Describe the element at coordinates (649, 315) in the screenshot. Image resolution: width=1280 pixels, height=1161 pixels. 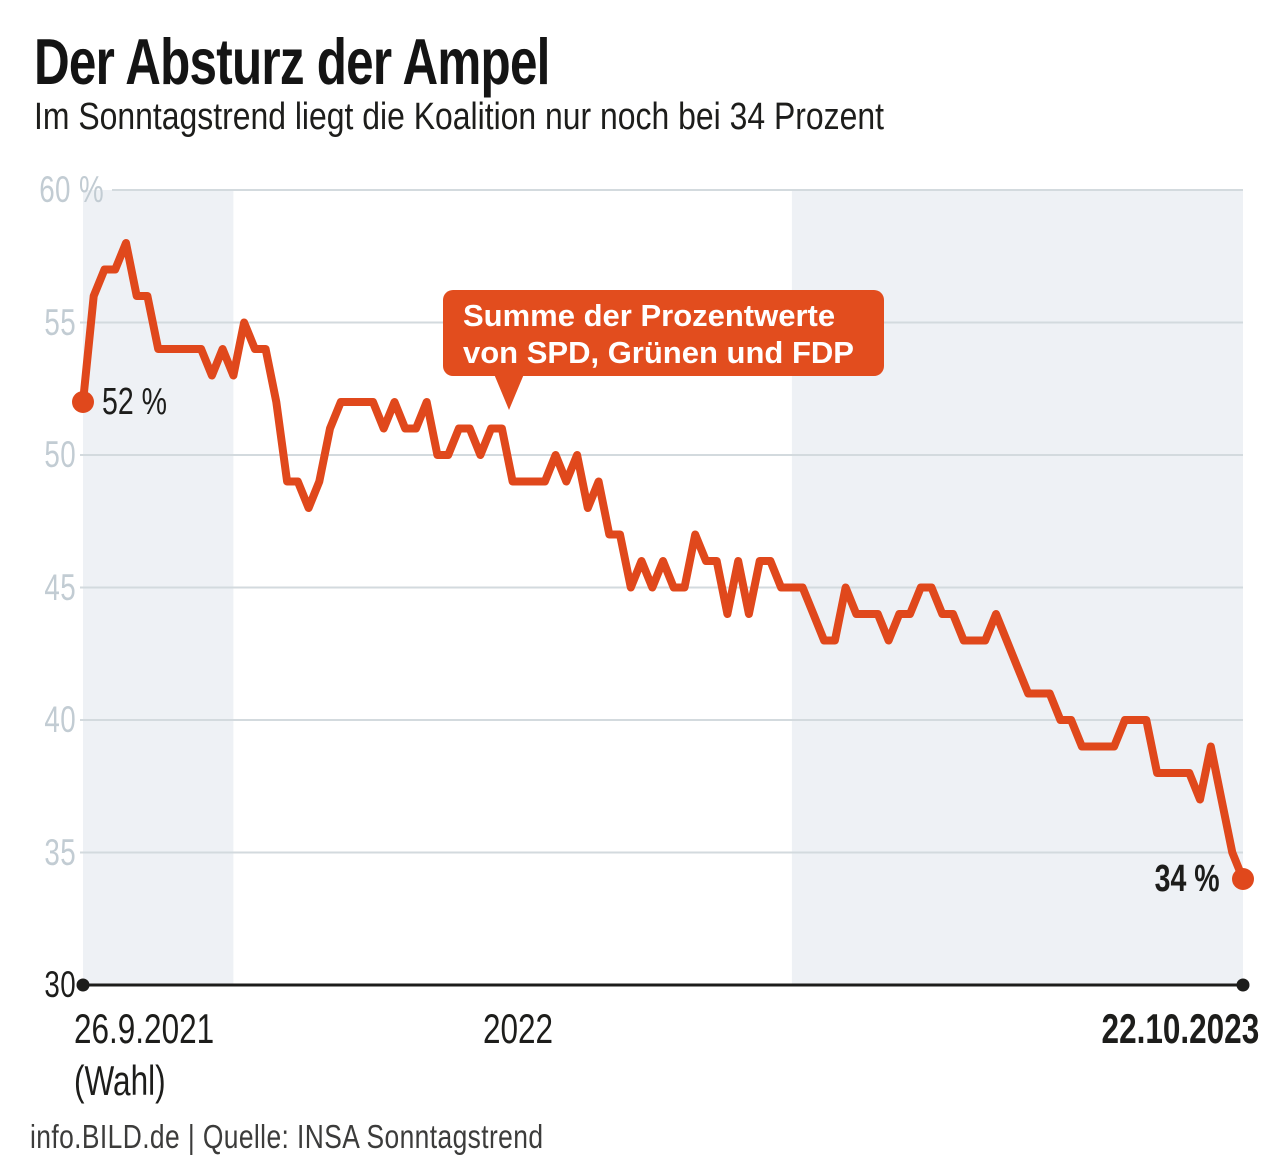
I see `annotation-line1: Summe der Prozentwerte` at that location.